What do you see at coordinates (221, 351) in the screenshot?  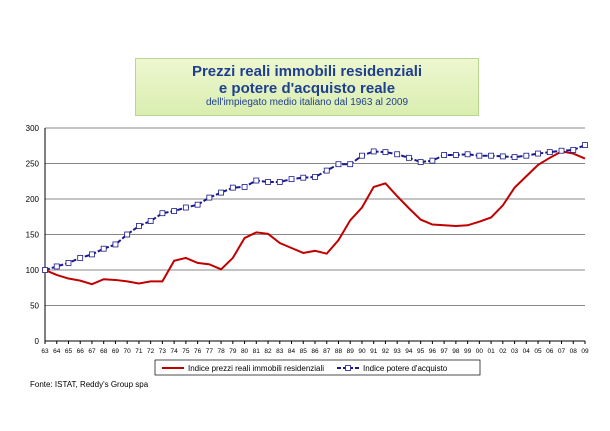 I see `x-tick-label: 78` at bounding box center [221, 351].